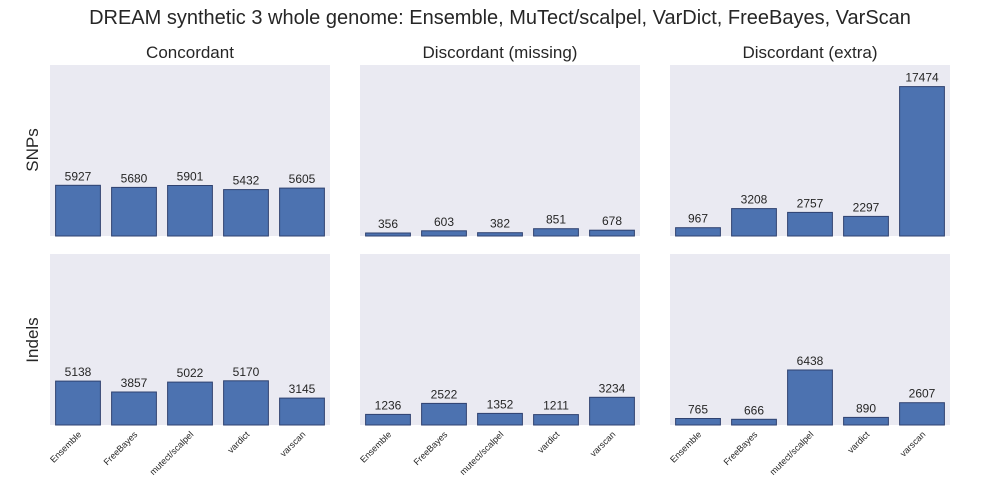 The image size is (1000, 500). I want to click on tick-label-concordant-varscan: varscan, so click(292, 443).